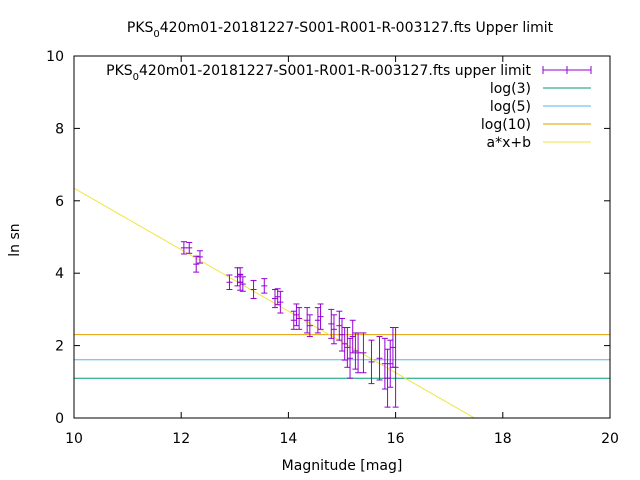 This screenshot has height=480, width=640. Describe the element at coordinates (342, 466) in the screenshot. I see `x-axis-label: Magnitude [mag]` at that location.